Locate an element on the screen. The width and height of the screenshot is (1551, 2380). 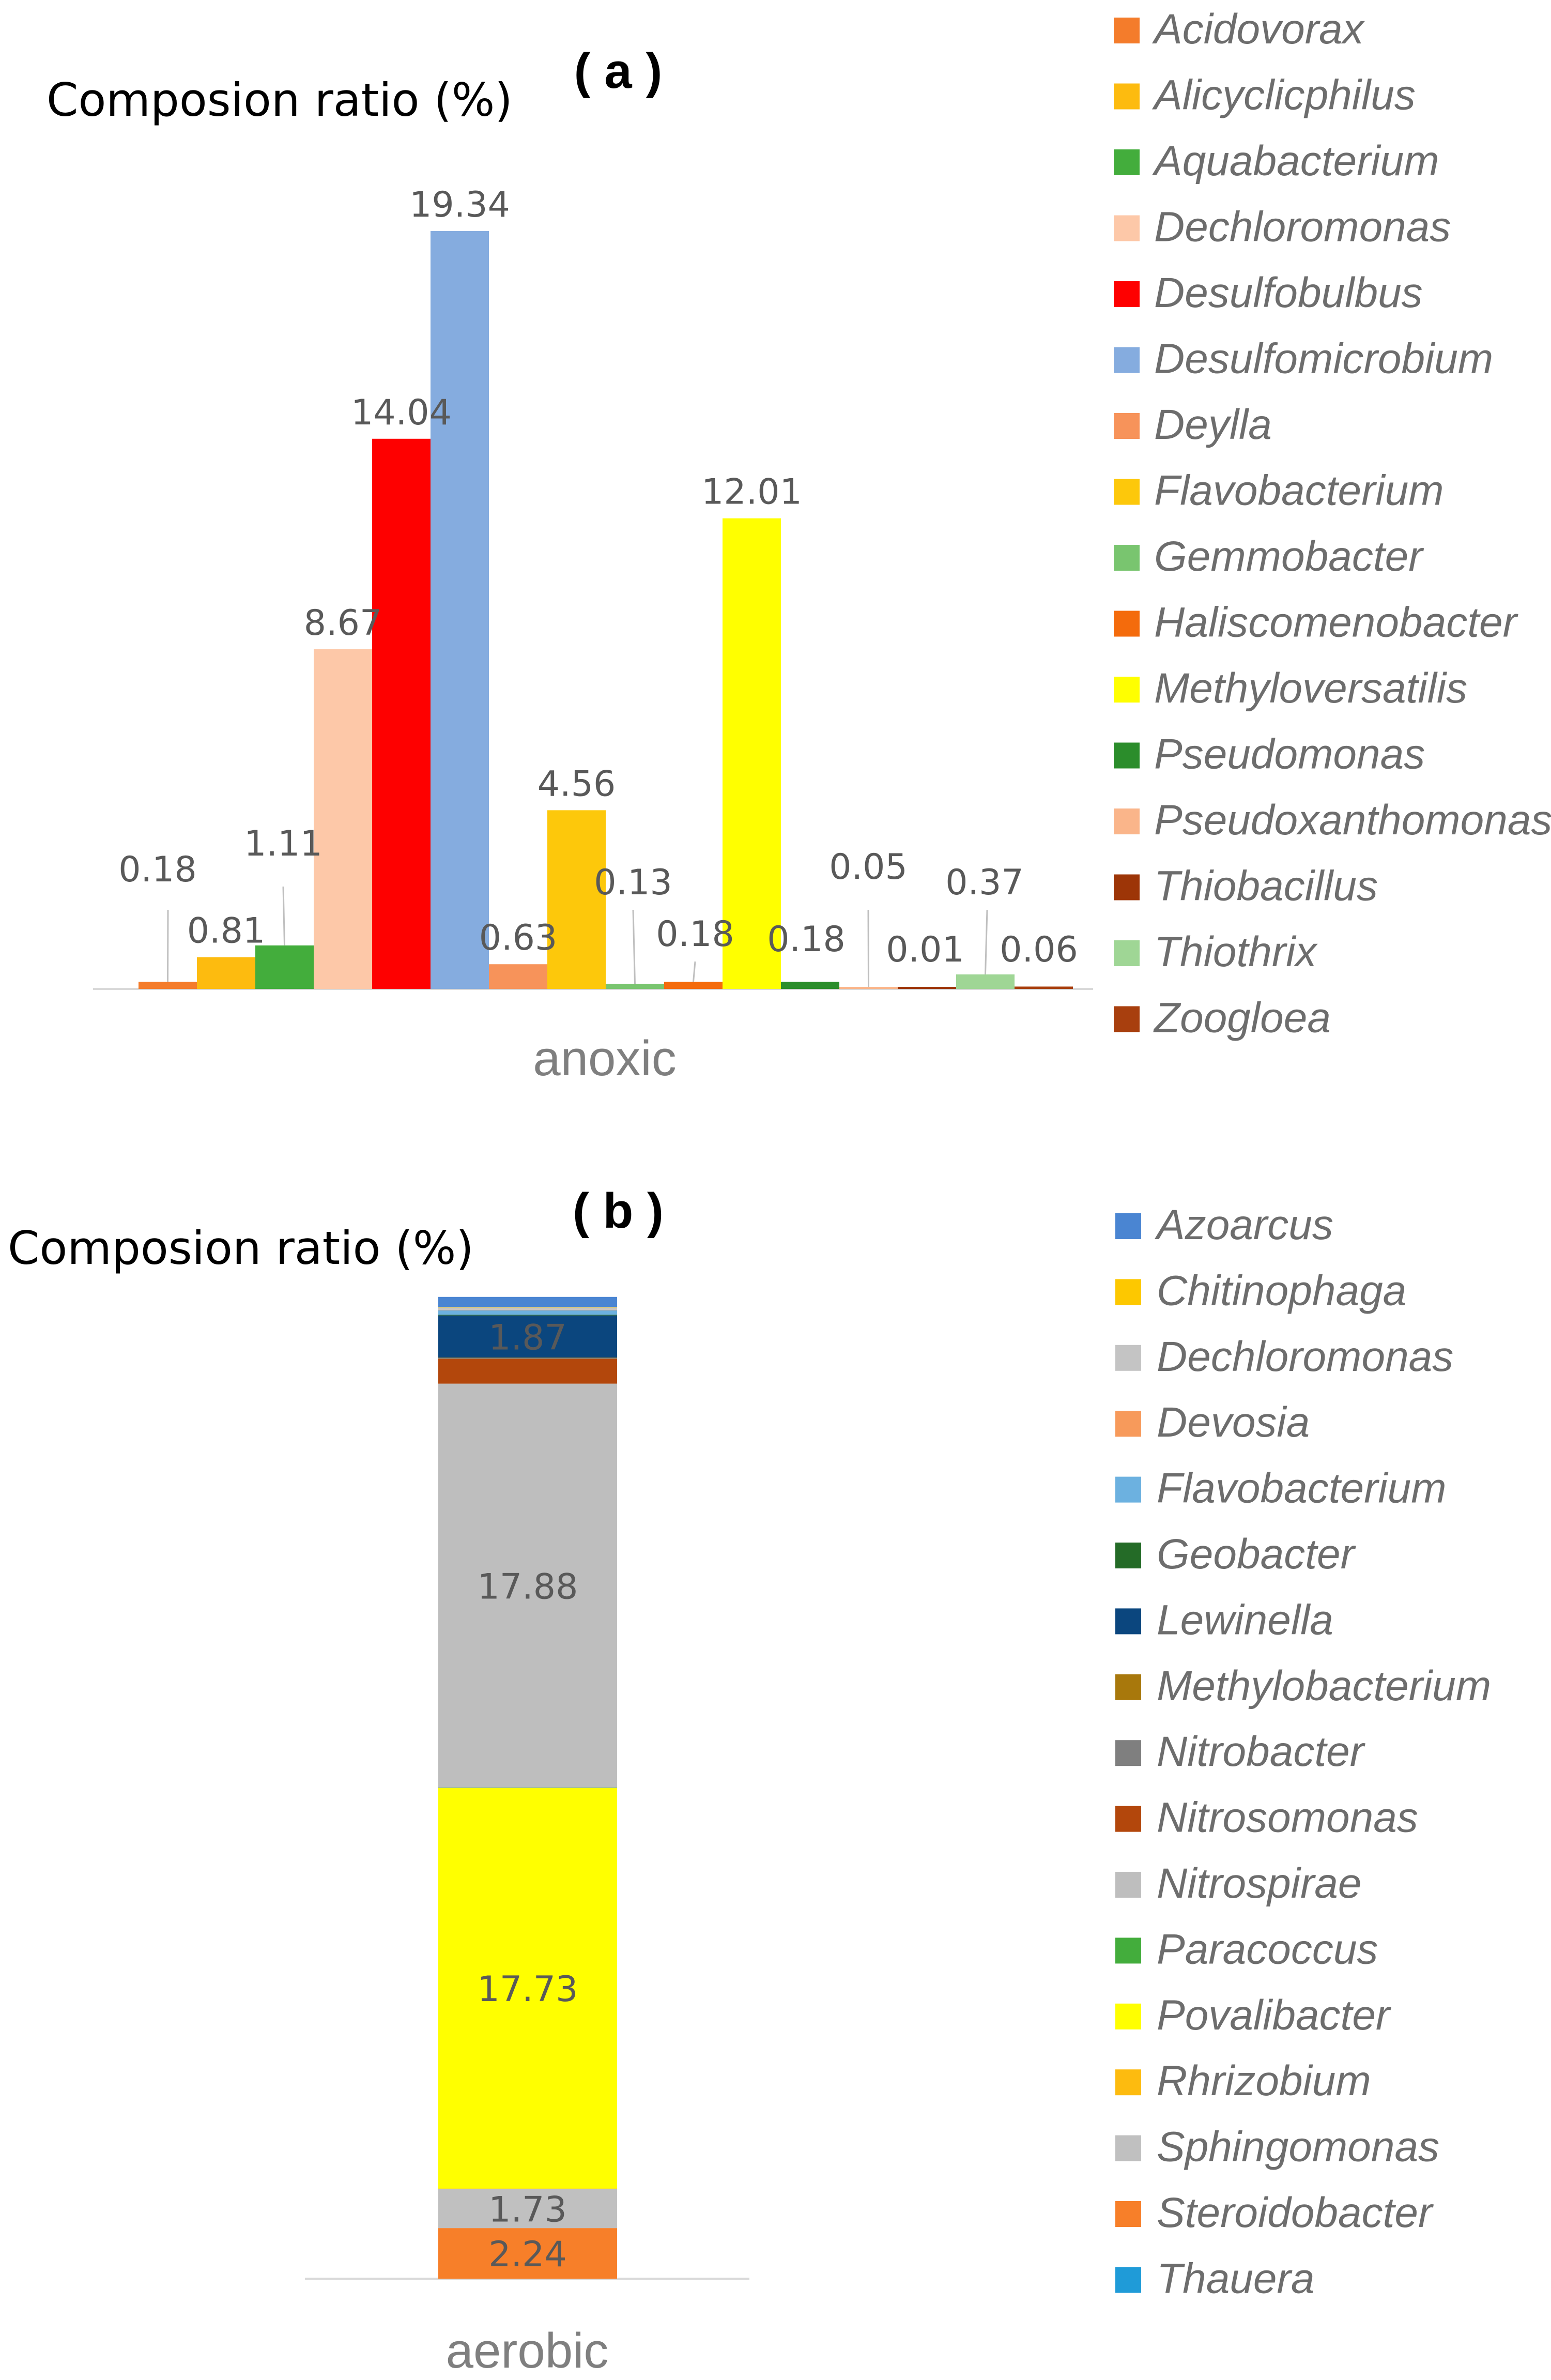
legend-swatch-desulfomicrobium is located at coordinates (1127, 360).